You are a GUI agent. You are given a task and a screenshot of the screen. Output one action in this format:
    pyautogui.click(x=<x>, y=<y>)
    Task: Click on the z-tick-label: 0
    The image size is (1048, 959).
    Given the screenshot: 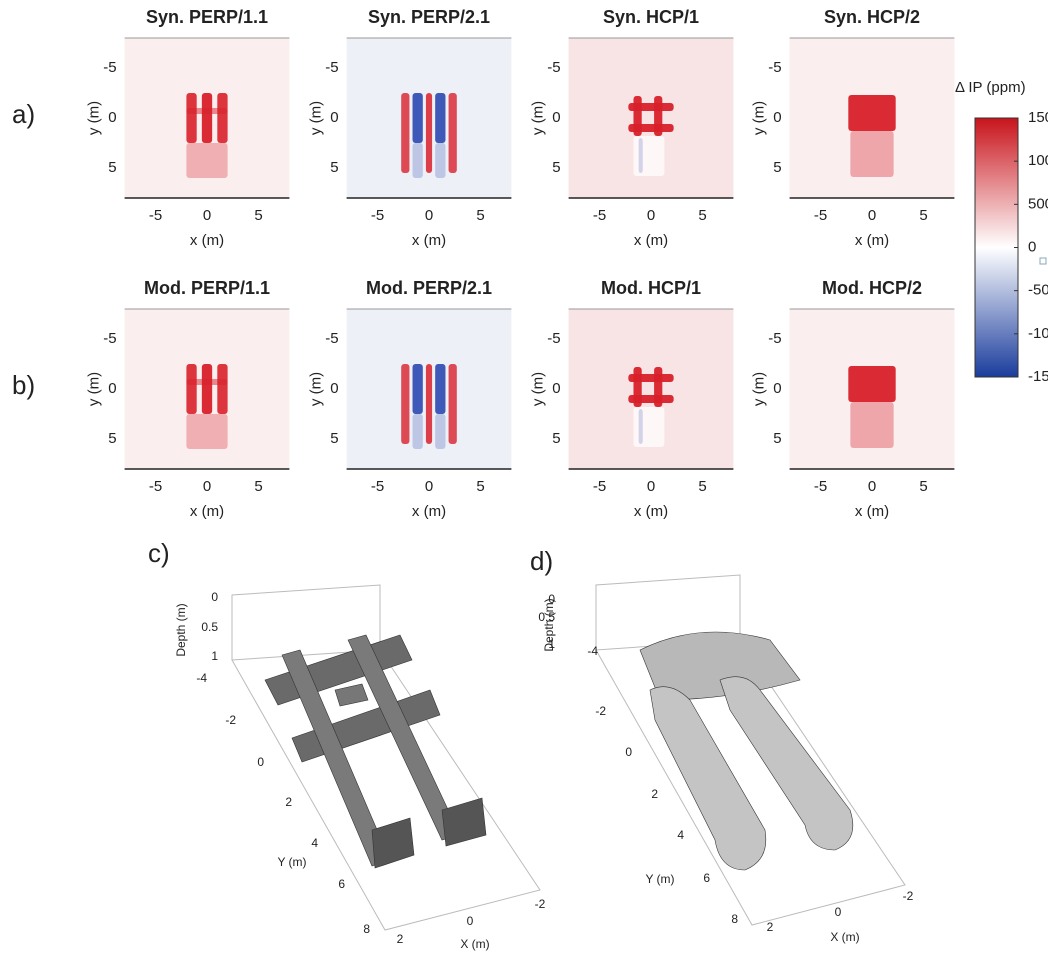 What is the action you would take?
    pyautogui.click(x=551, y=599)
    